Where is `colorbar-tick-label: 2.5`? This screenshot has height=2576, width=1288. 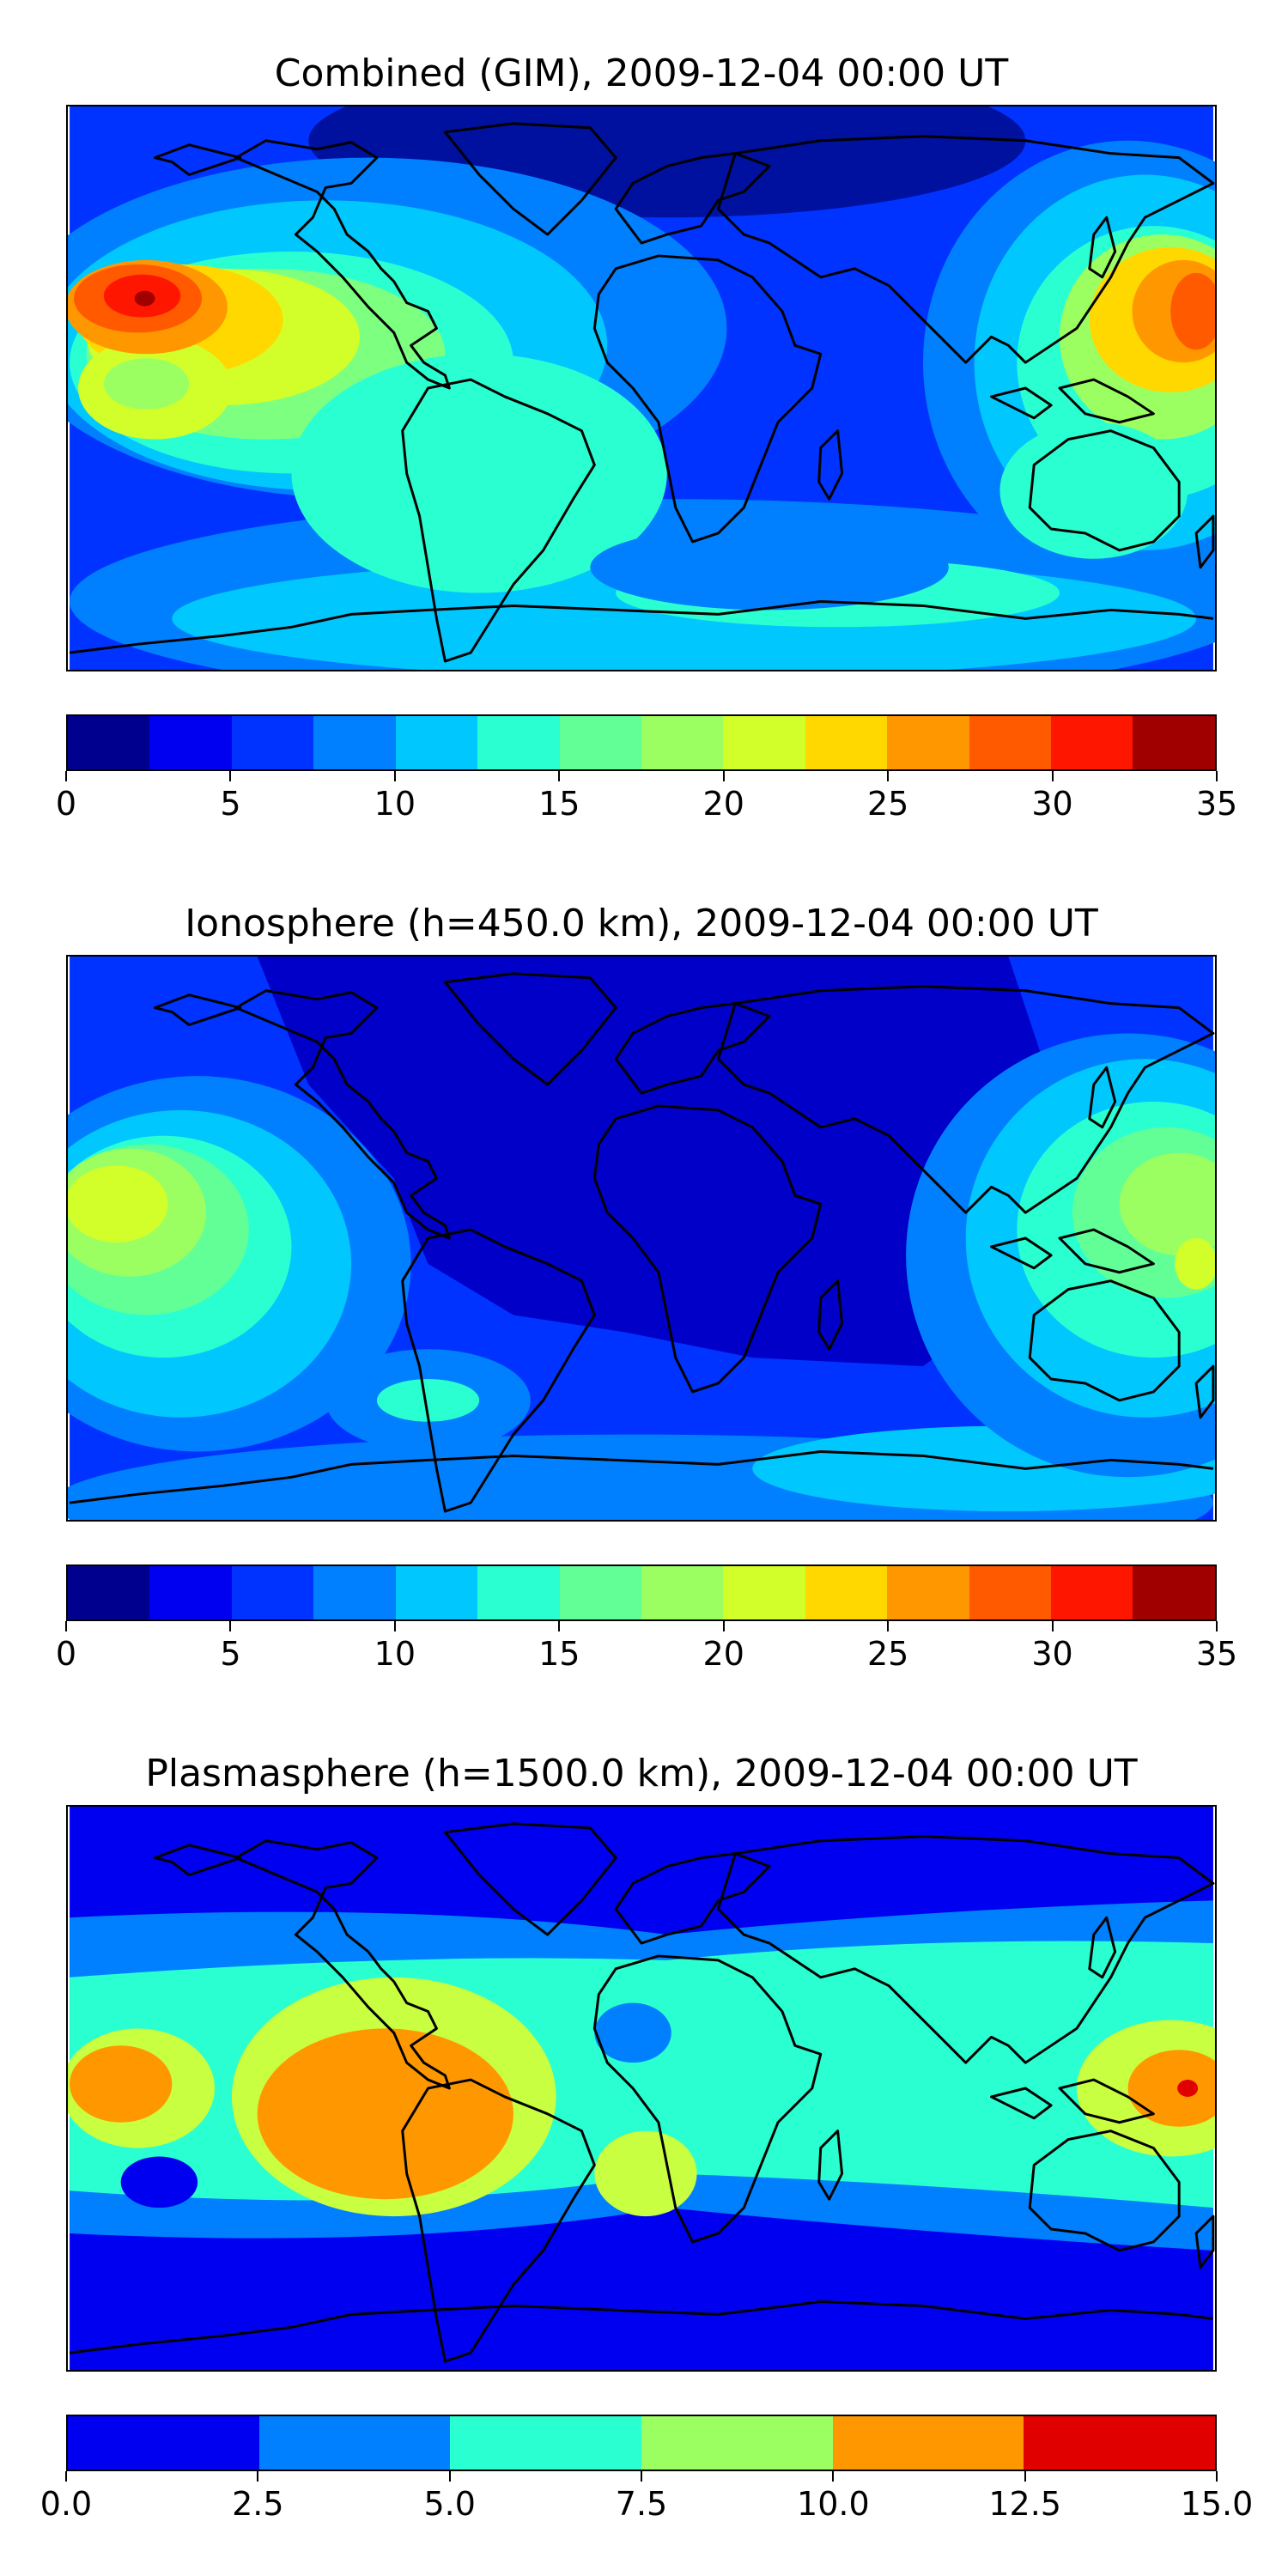 colorbar-tick-label: 2.5 is located at coordinates (258, 2504).